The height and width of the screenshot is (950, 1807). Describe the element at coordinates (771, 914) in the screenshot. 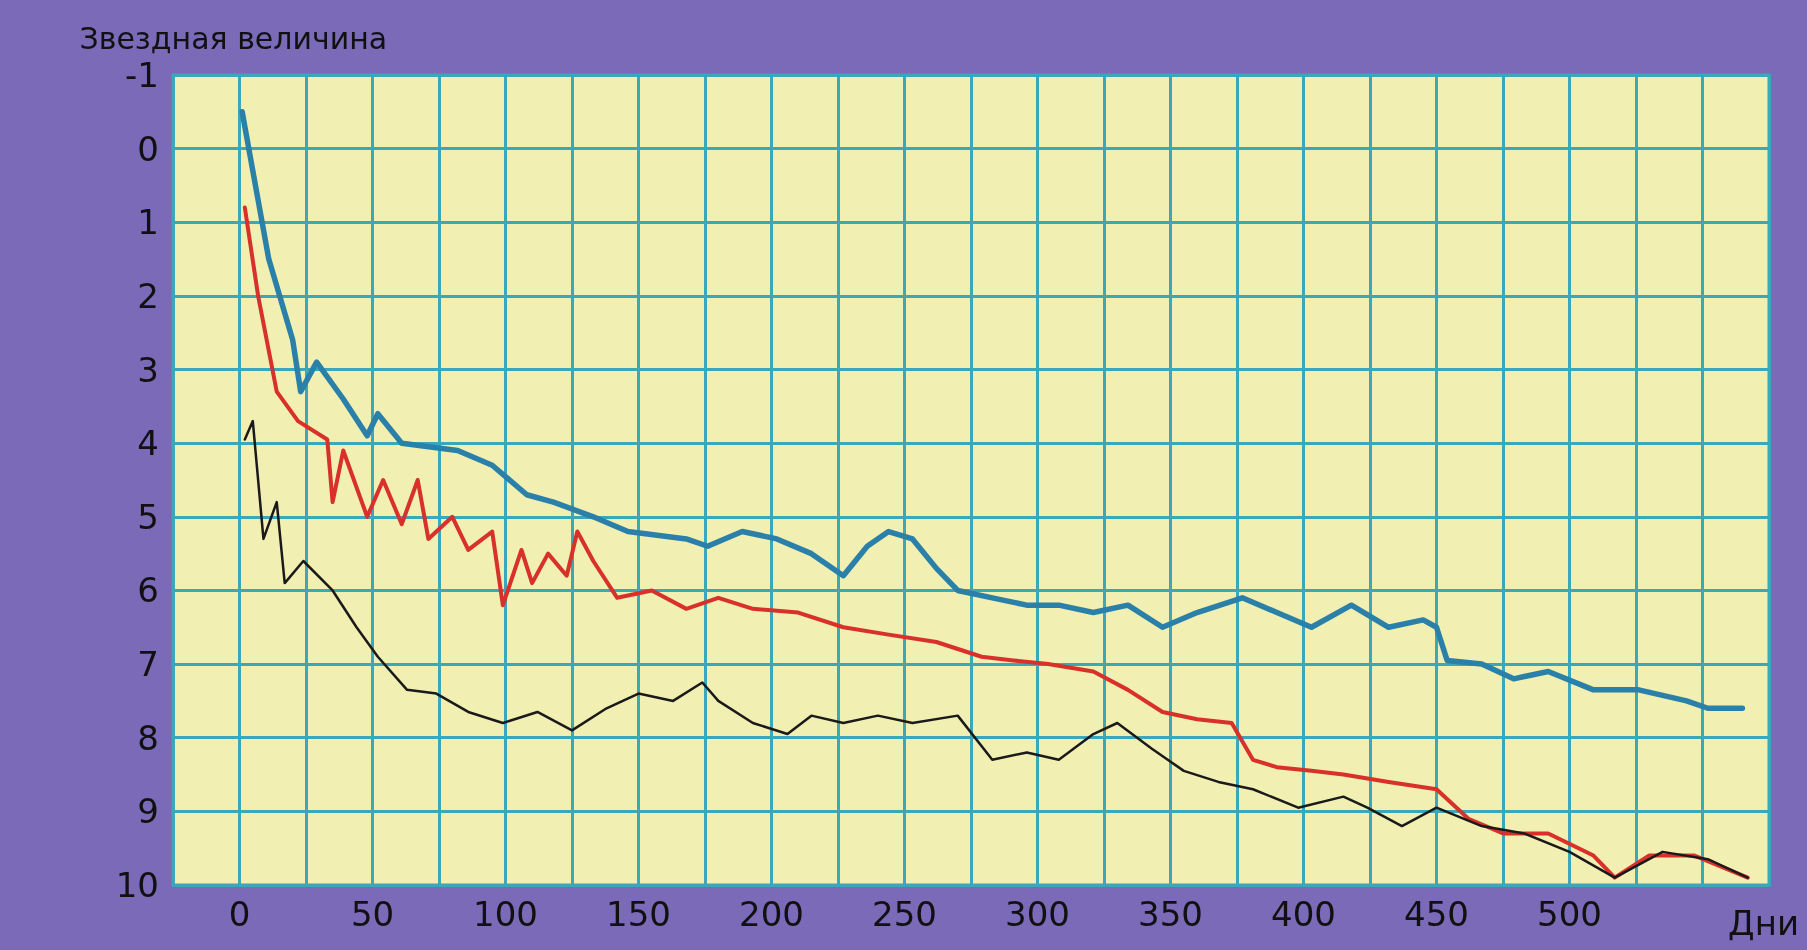

I see `x-tick-label: 200` at that location.